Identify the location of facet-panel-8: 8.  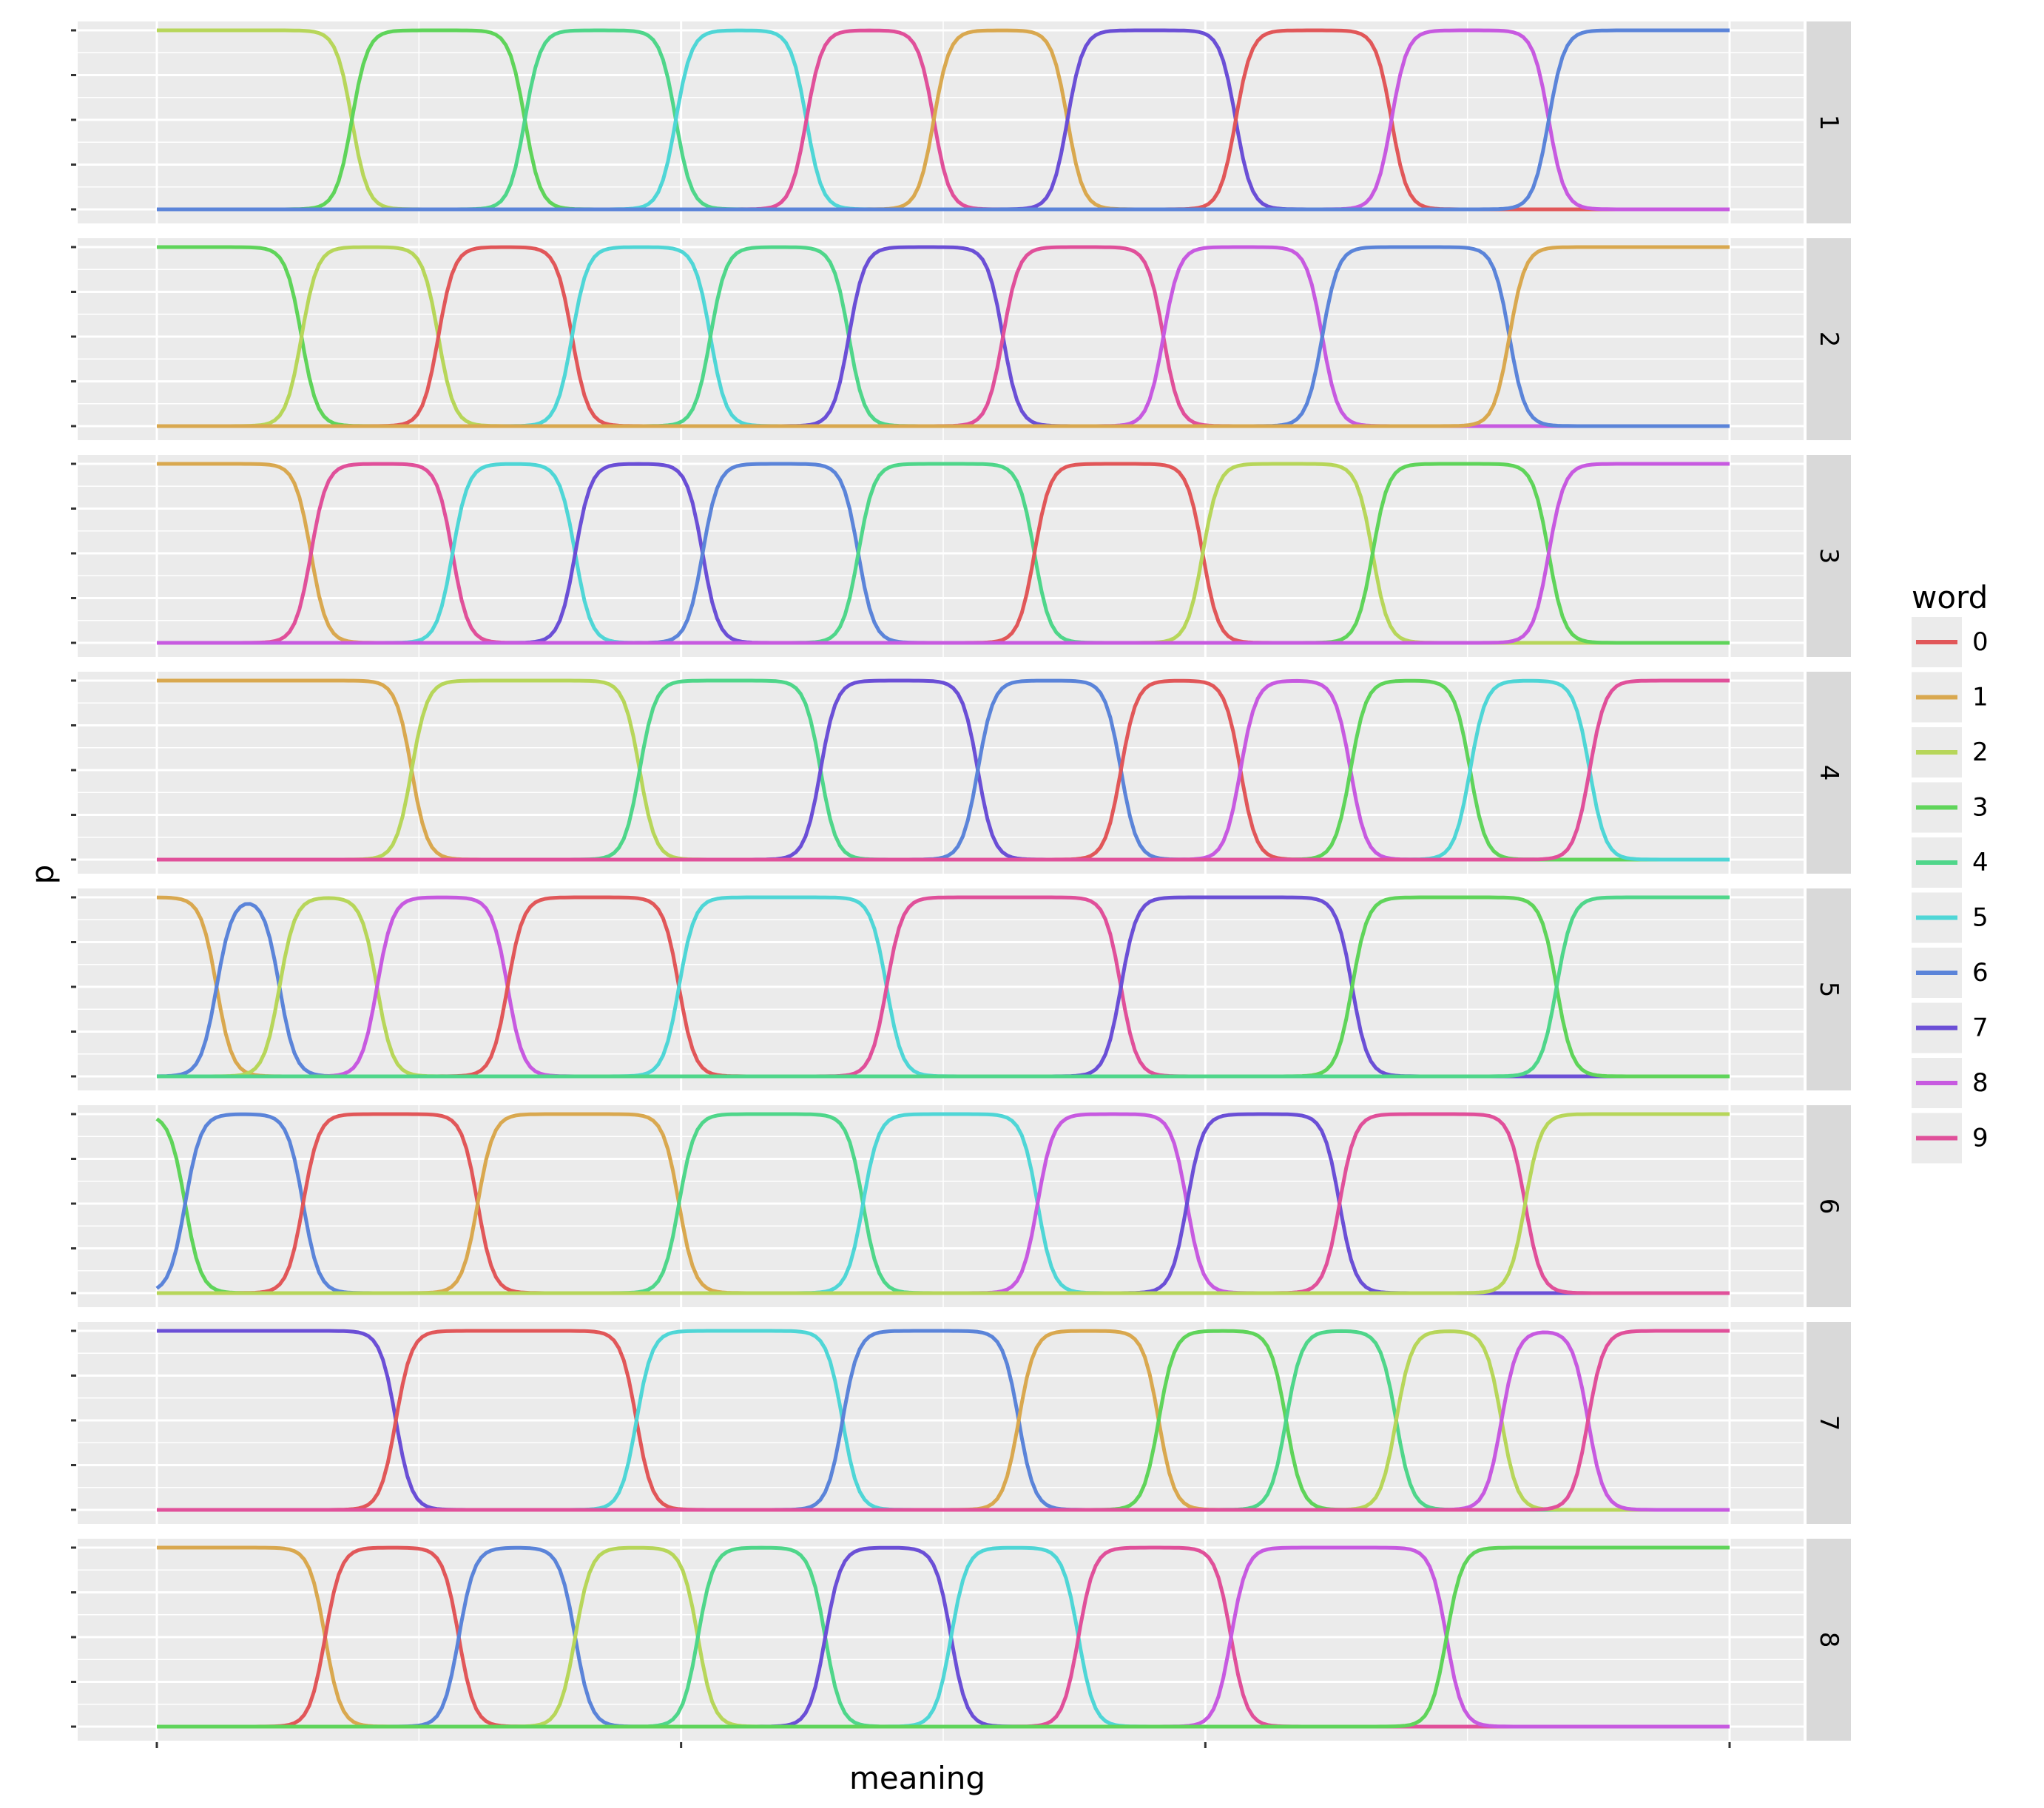
(961, 1640).